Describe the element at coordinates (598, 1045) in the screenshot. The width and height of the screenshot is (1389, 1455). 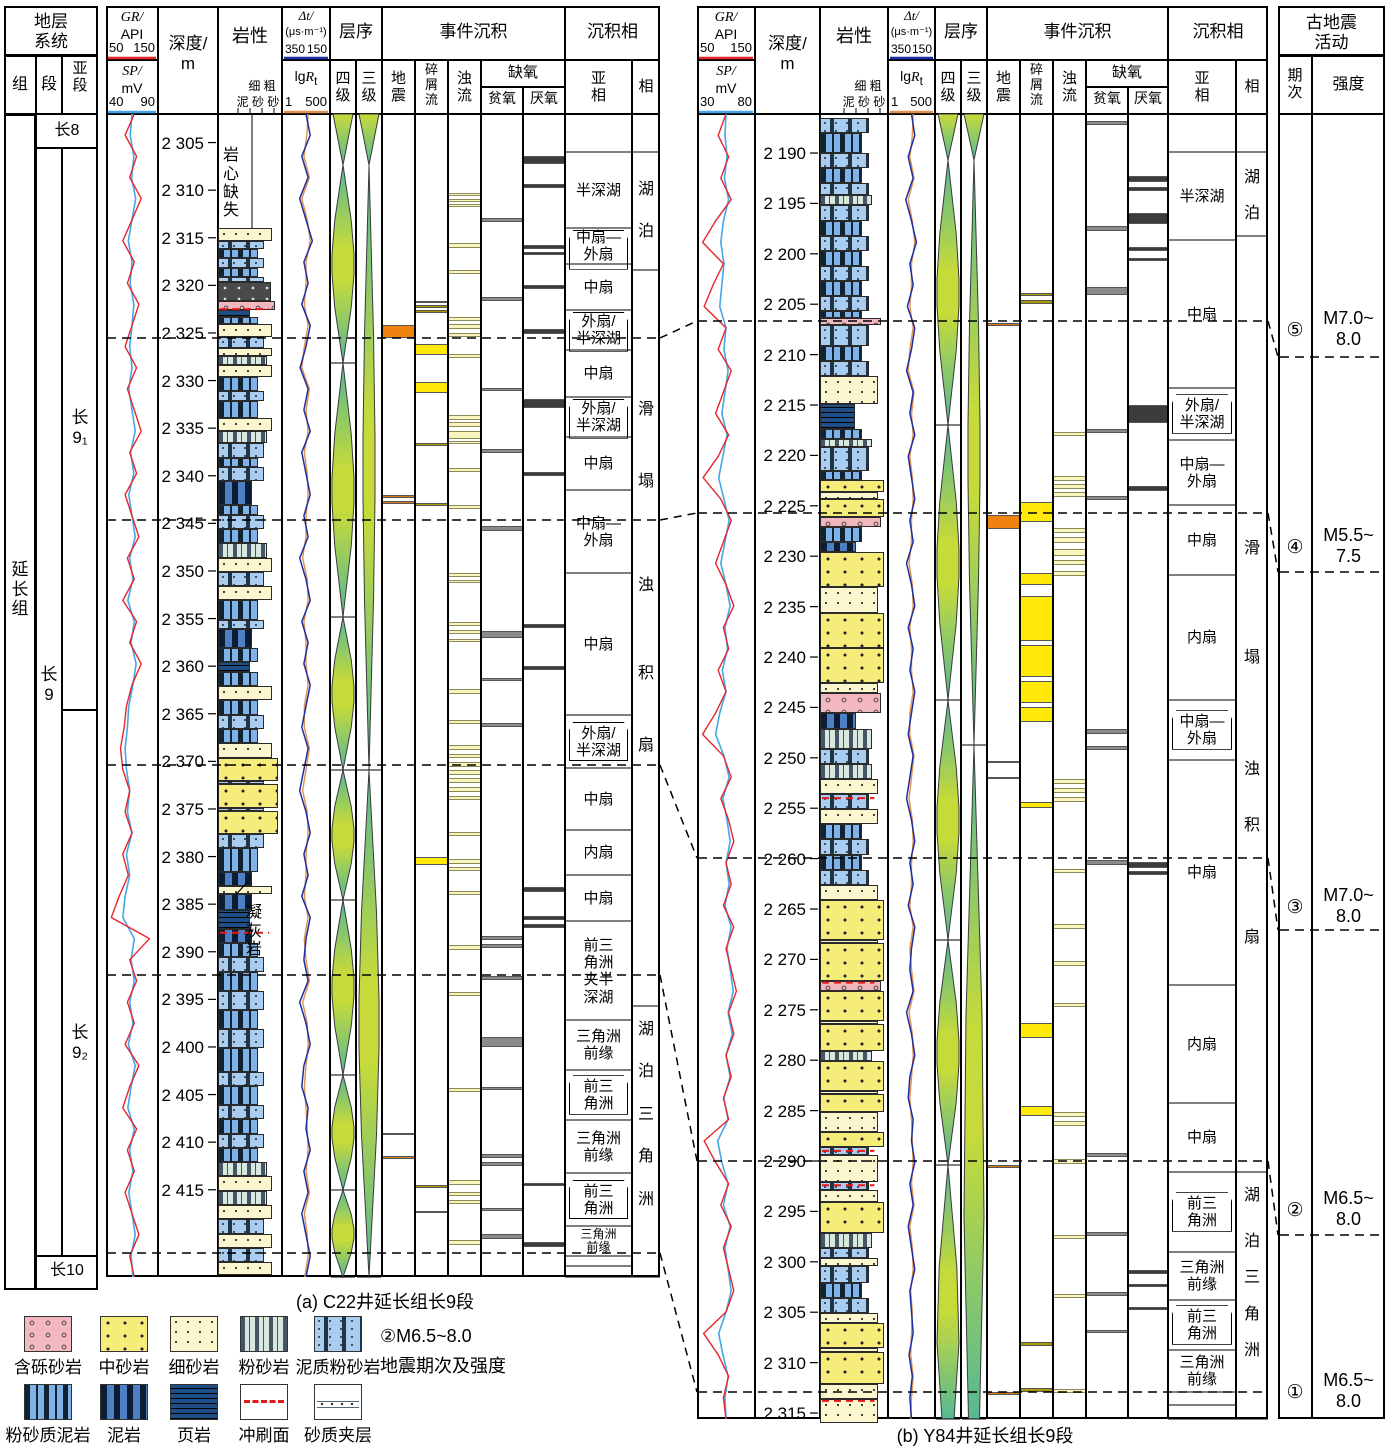
I see `subfacies-value: 三角洲 前缘` at that location.